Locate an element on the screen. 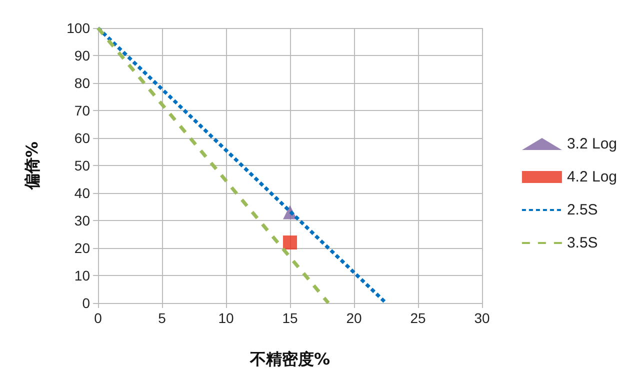 The height and width of the screenshot is (387, 640). x-tick-label: 10 is located at coordinates (226, 318).